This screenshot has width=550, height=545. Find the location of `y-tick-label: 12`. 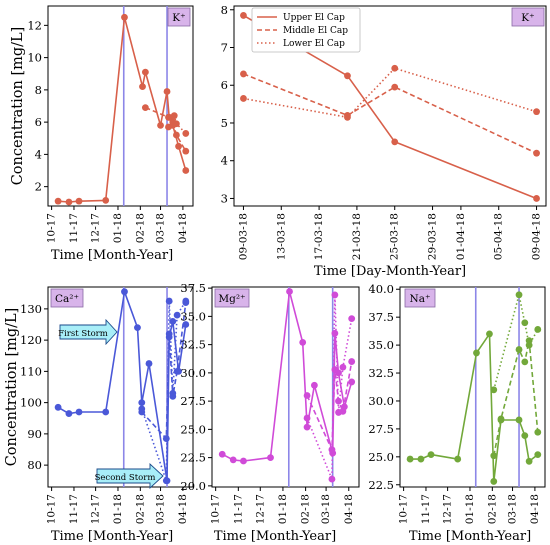

y-tick-label: 12 is located at coordinates (34, 25).